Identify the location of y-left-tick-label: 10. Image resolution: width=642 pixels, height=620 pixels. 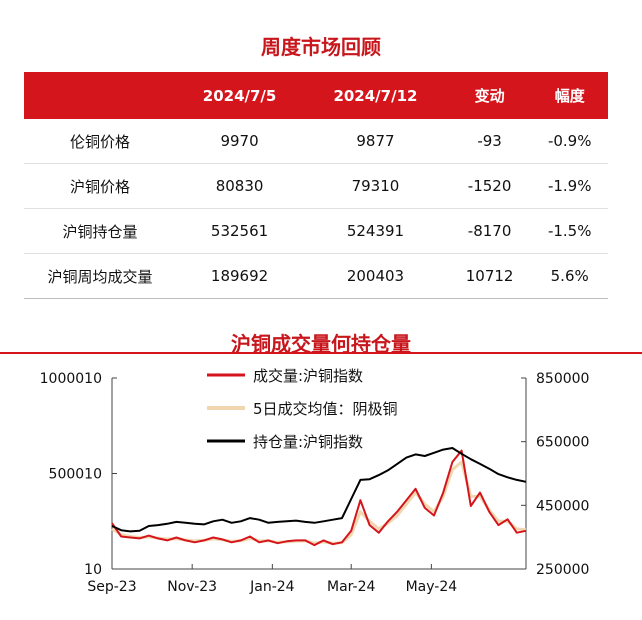
(93, 570).